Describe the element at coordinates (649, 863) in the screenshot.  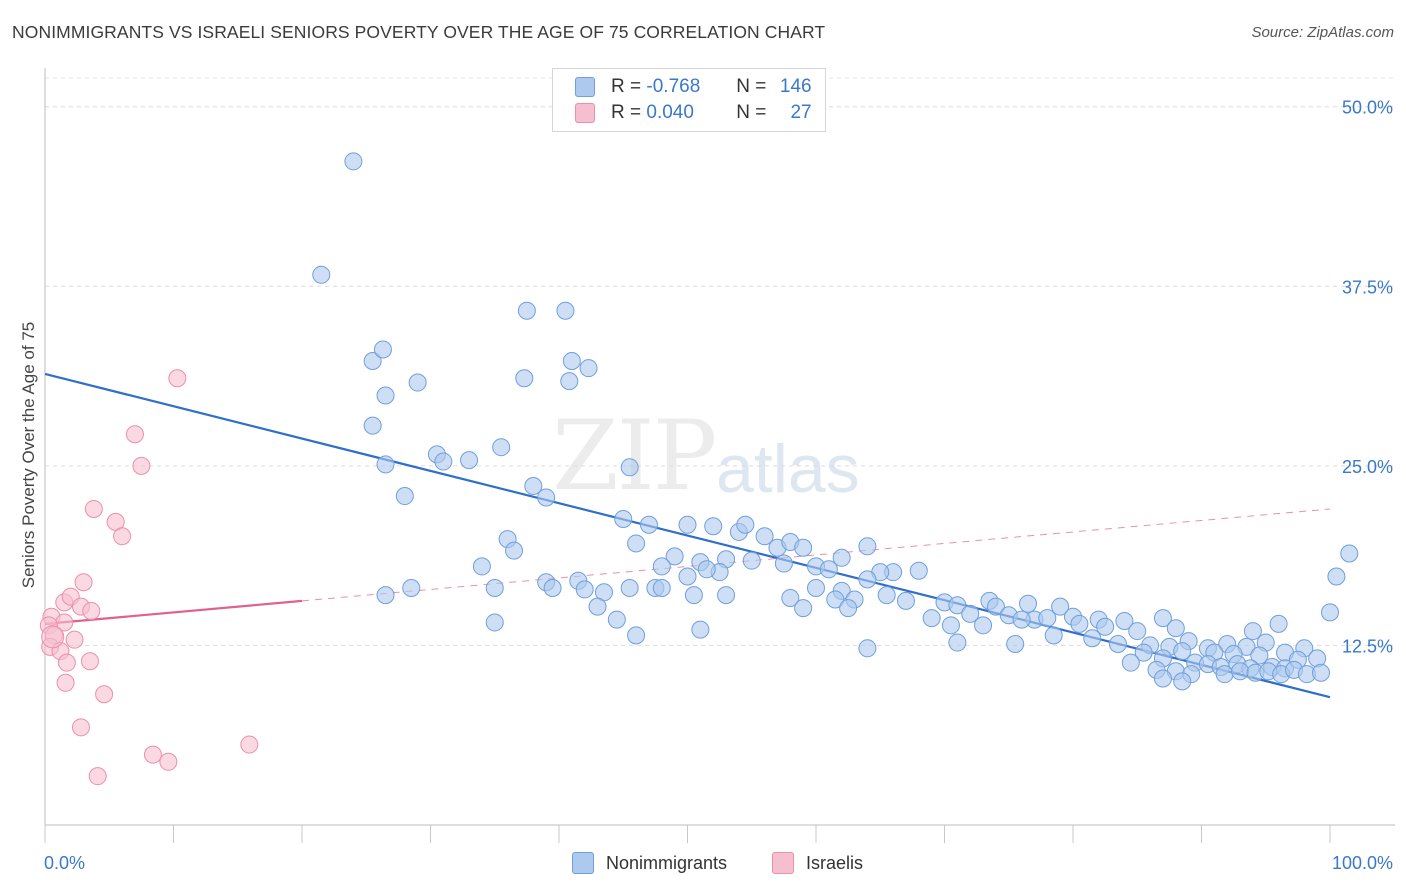
I see `legend-item-nonimmigrants: Nonimmigrants` at that location.